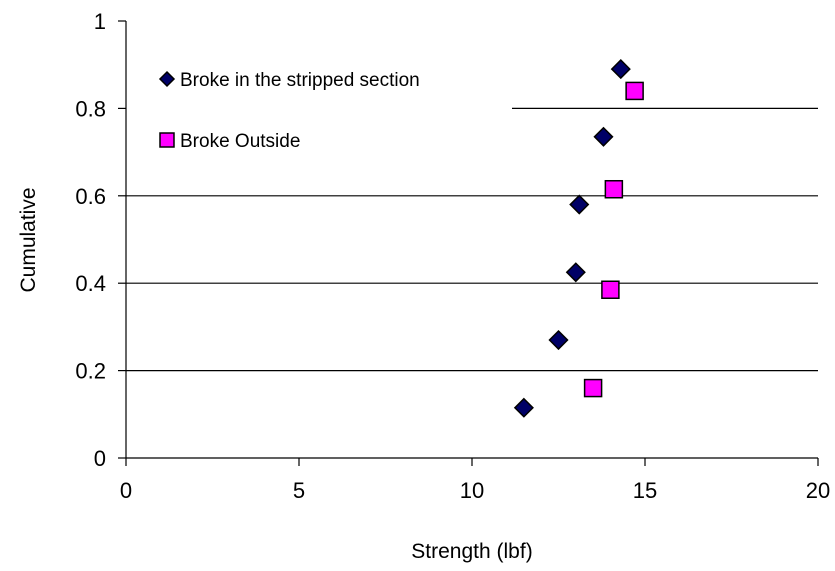 The image size is (835, 571). What do you see at coordinates (126, 490) in the screenshot?
I see `x-tick-label: 0` at bounding box center [126, 490].